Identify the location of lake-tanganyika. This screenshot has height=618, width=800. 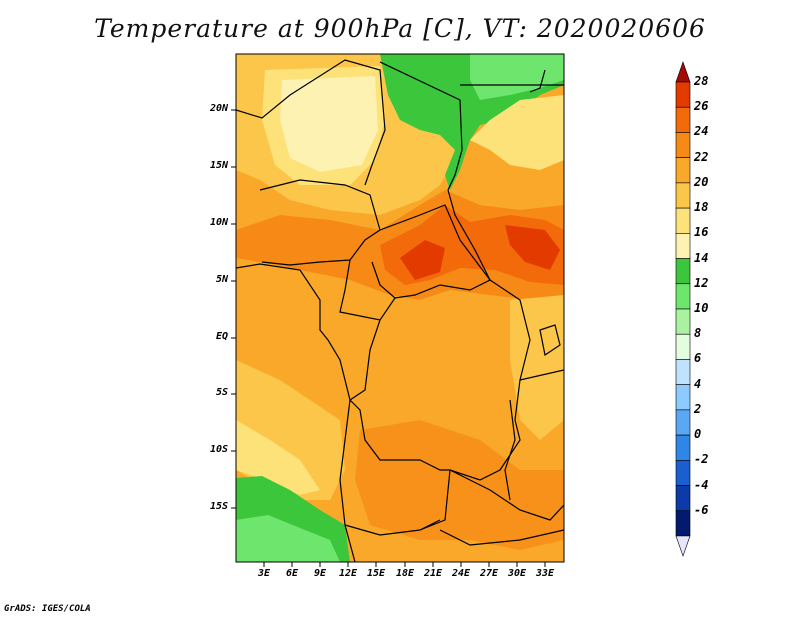
(510, 450).